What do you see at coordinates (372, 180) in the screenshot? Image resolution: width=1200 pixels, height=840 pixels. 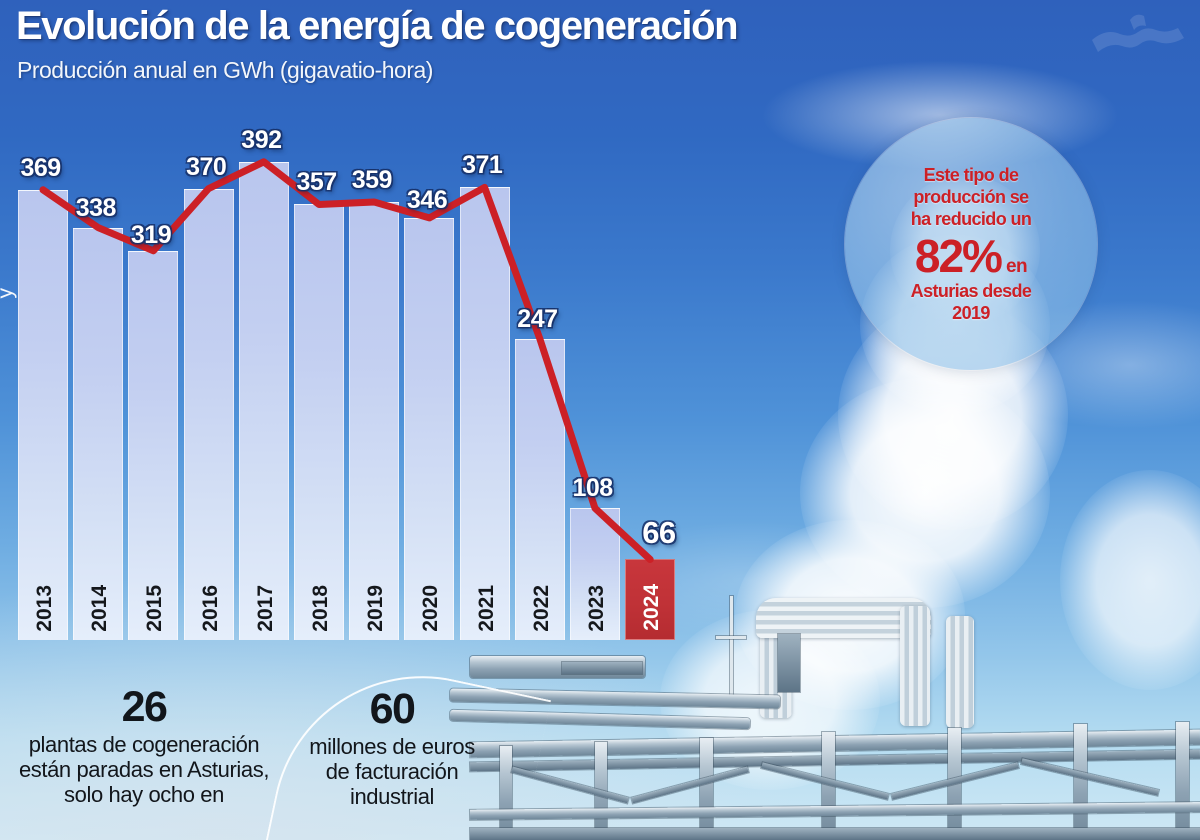 I see `bar-value-2019: 359` at bounding box center [372, 180].